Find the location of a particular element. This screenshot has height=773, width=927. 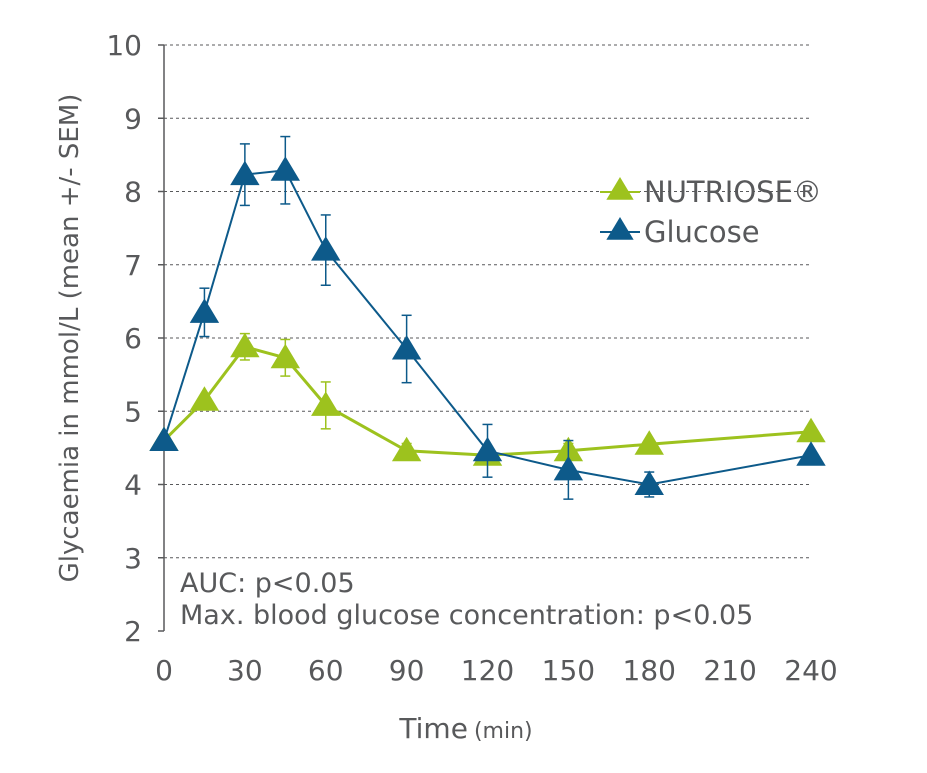

x-axis-label: Time (min) is located at coordinates (465, 728).